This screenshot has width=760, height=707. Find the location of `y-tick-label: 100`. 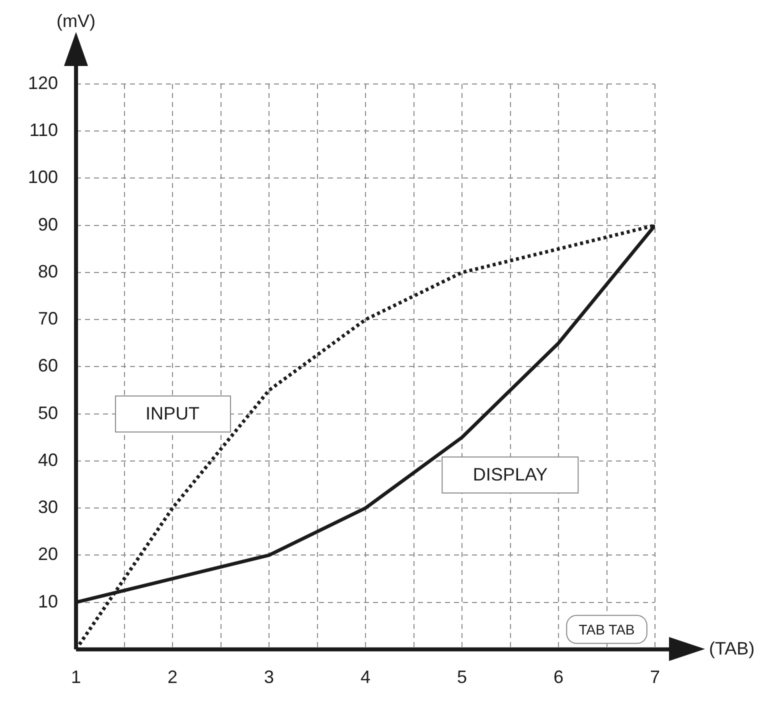

y-tick-label: 100 is located at coordinates (43, 177).